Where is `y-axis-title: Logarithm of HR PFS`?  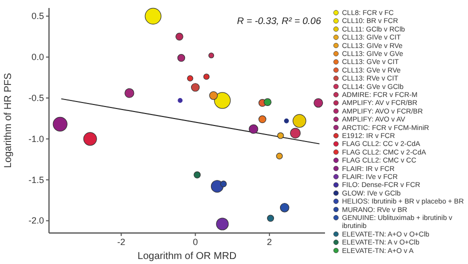
y-axis-title: Logarithm of HR PFS is located at coordinates (8, 120).